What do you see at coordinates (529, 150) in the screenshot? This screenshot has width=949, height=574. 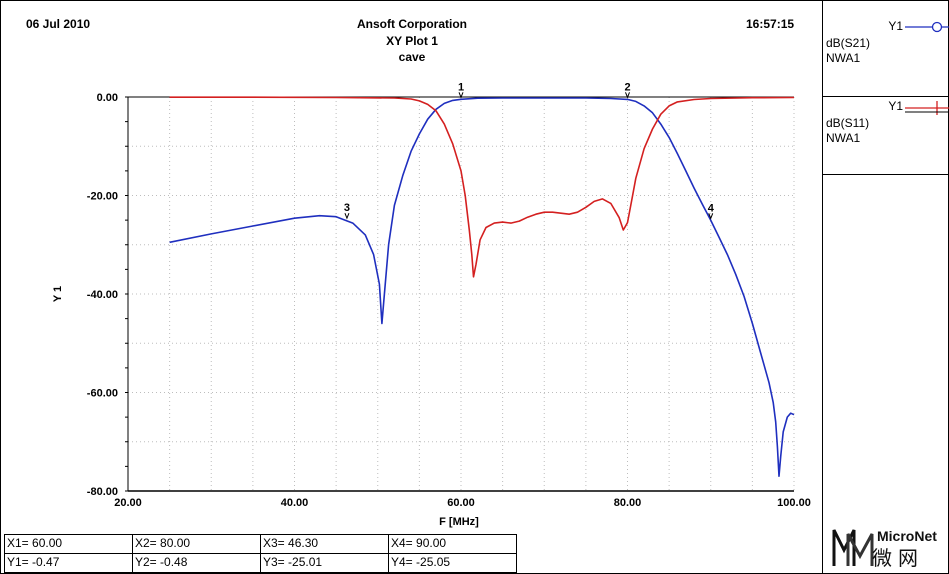 I see `markers: 1 2 3 4` at bounding box center [529, 150].